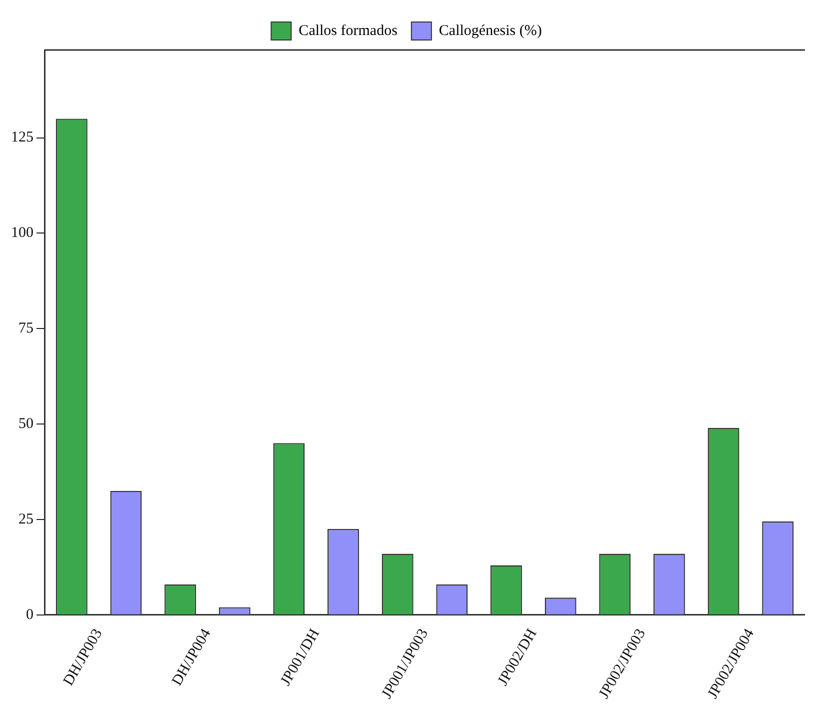 The width and height of the screenshot is (813, 713). Describe the element at coordinates (26, 424) in the screenshot. I see `y-tick-label: 50` at that location.